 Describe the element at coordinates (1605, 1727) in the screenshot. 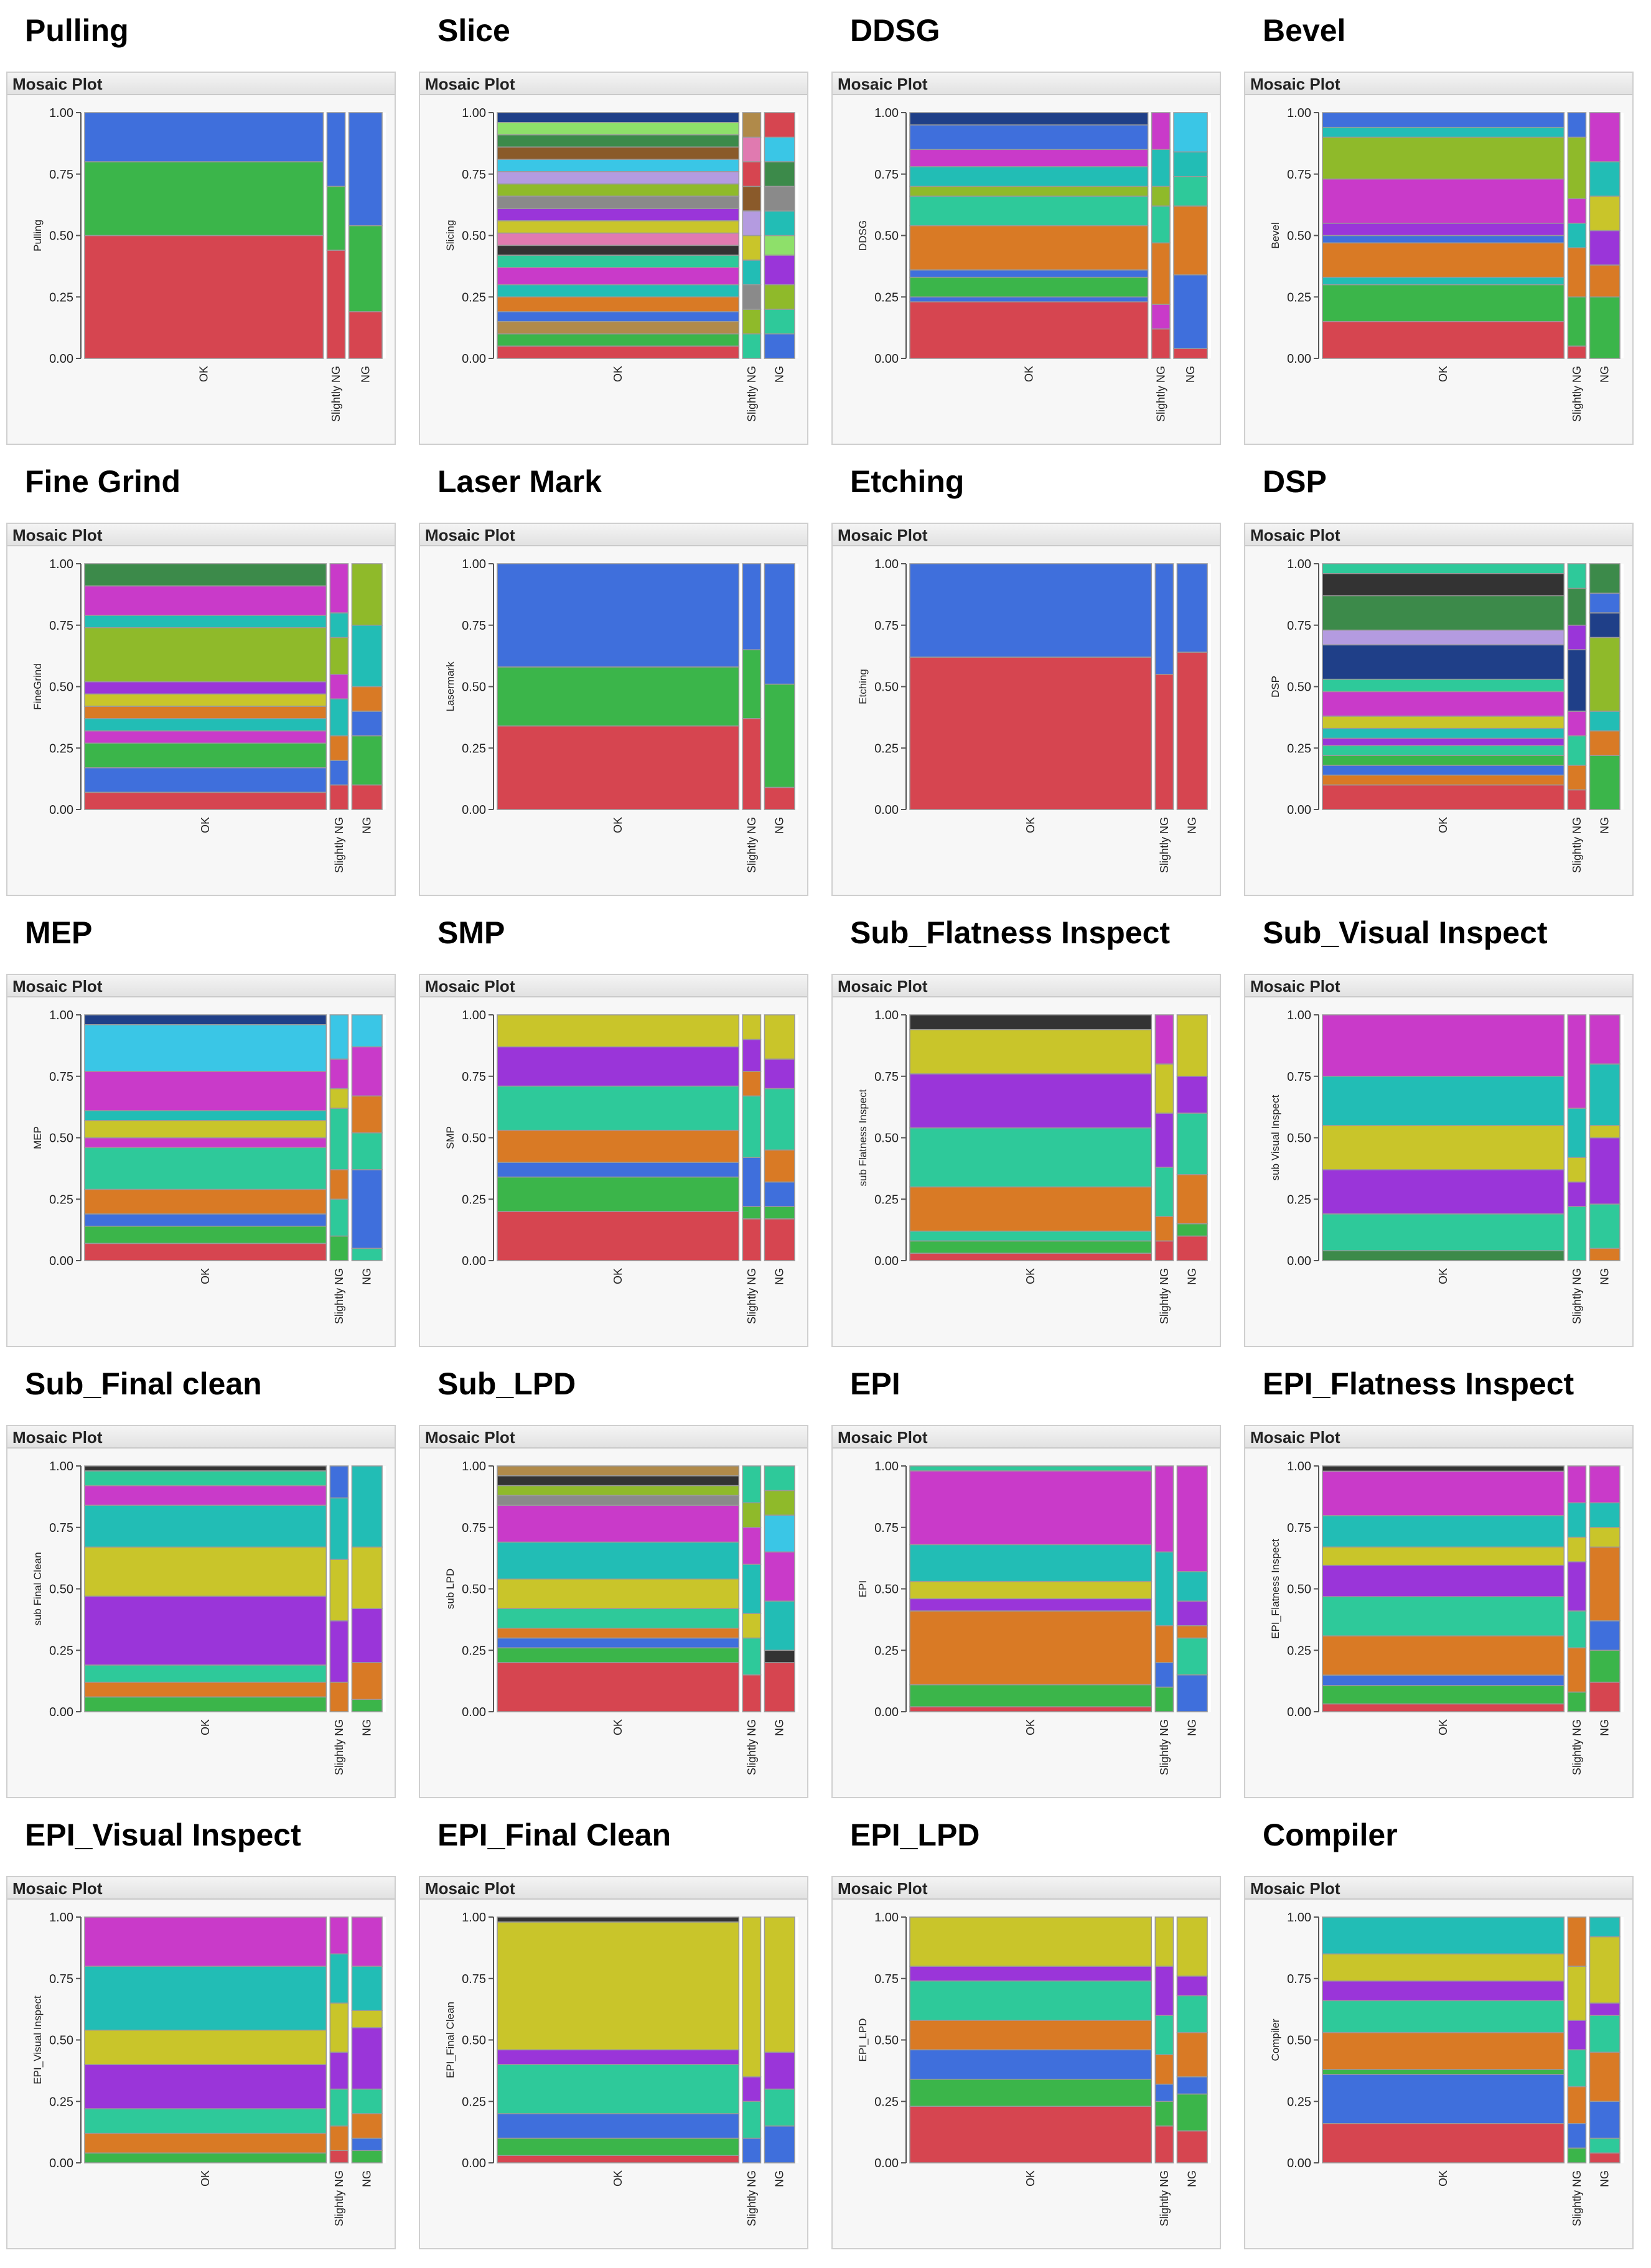

I see `x-category-label: NG` at that location.